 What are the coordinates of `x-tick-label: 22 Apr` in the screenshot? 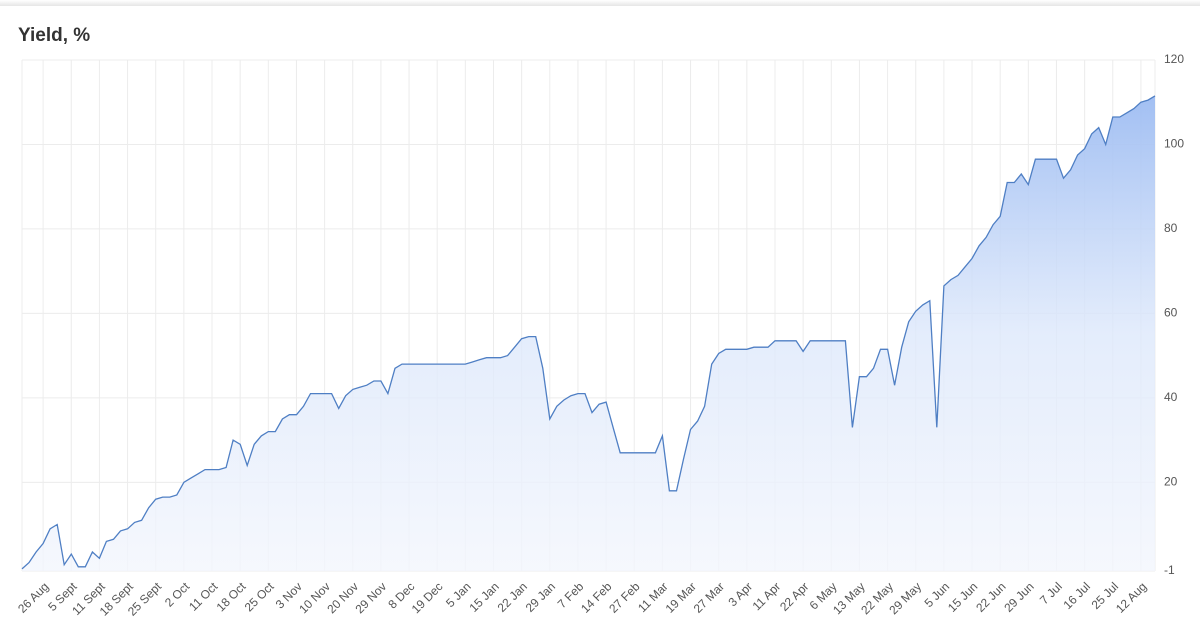 It's located at (794, 596).